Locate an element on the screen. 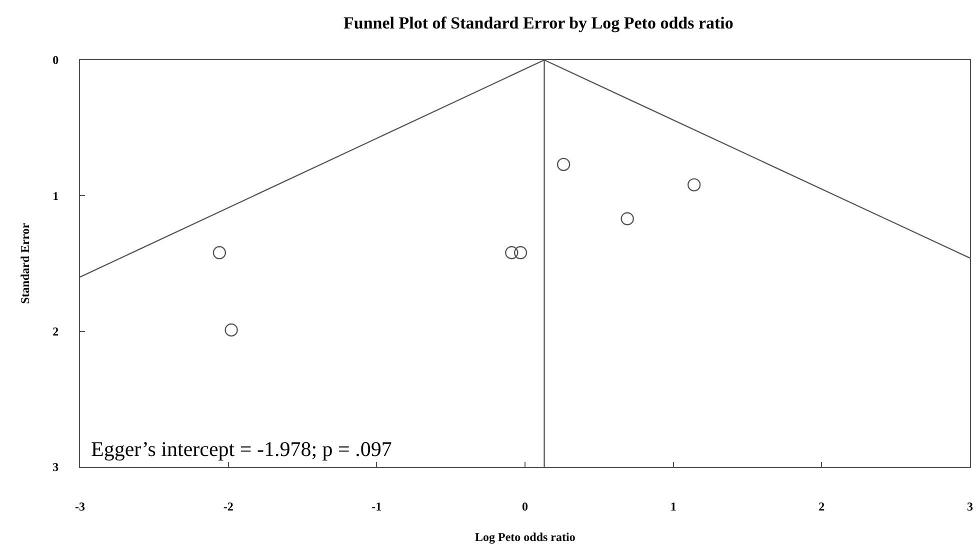 This screenshot has height=556, width=979. y-tick-label: 1 is located at coordinates (55, 195).